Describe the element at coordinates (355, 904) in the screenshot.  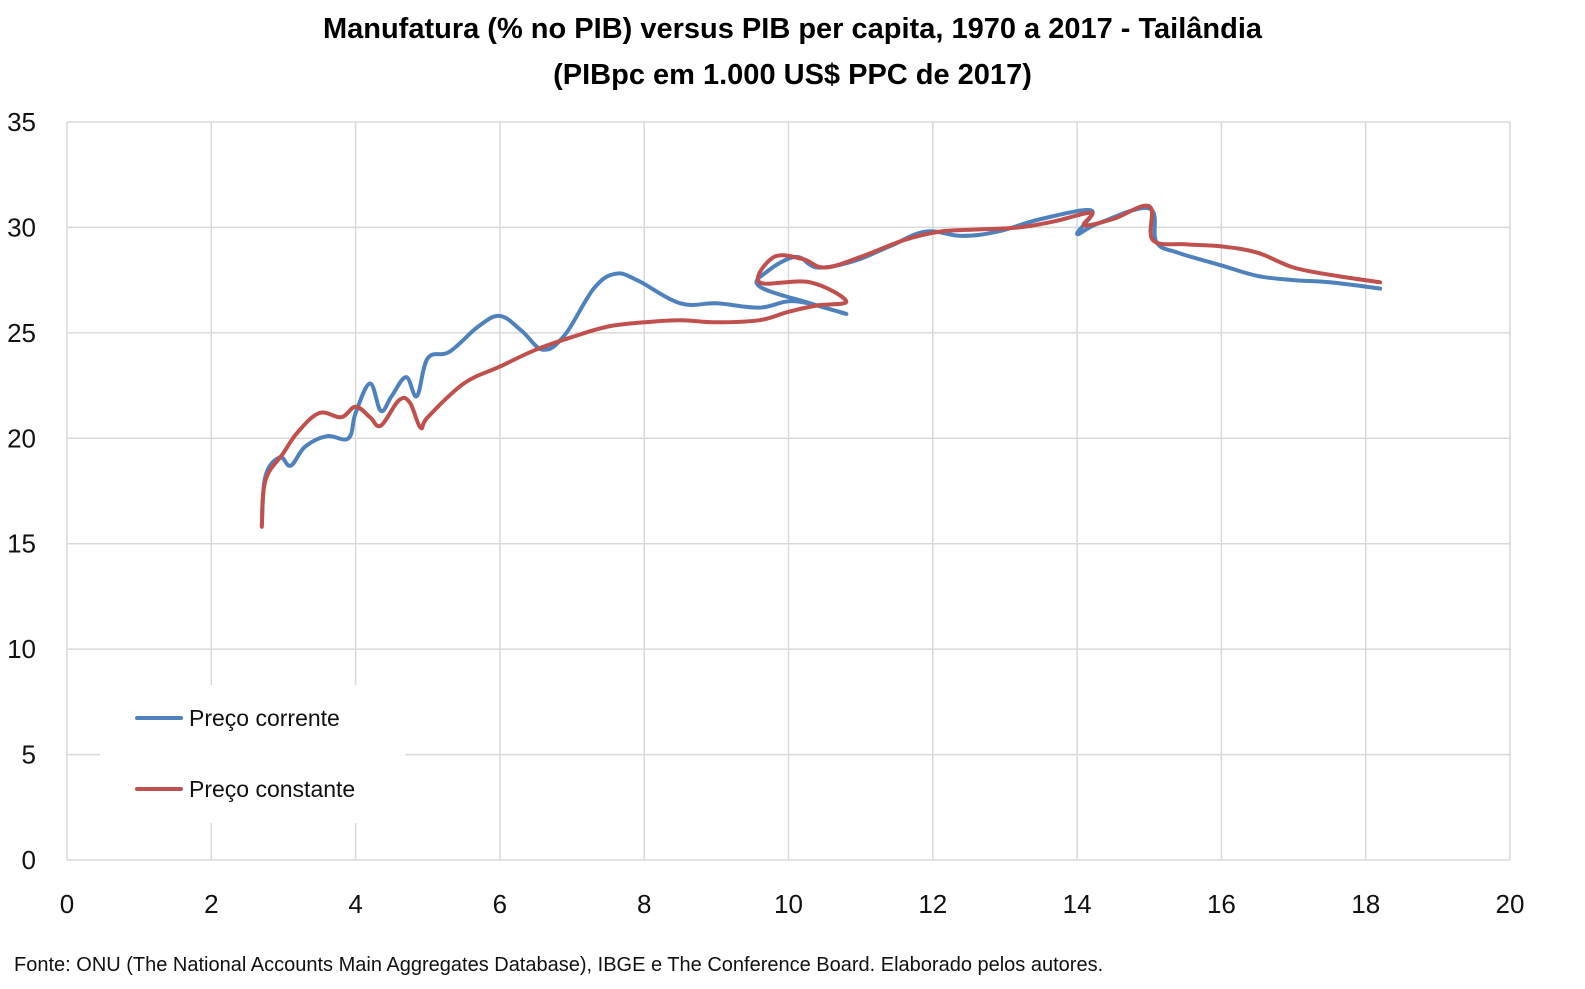
I see `x-tick-label: 4` at that location.